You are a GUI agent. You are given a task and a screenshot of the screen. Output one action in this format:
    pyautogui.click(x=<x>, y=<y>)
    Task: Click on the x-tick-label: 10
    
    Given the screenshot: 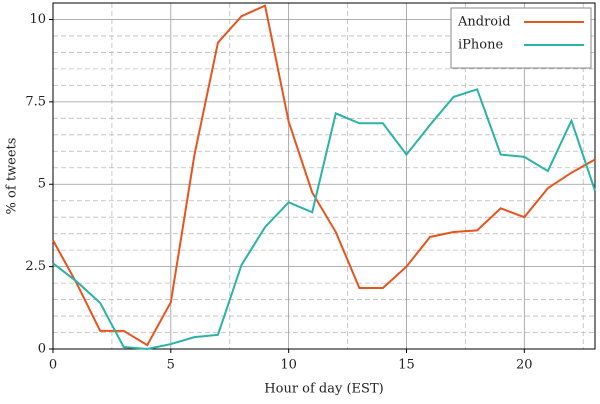 What is the action you would take?
    pyautogui.click(x=288, y=365)
    